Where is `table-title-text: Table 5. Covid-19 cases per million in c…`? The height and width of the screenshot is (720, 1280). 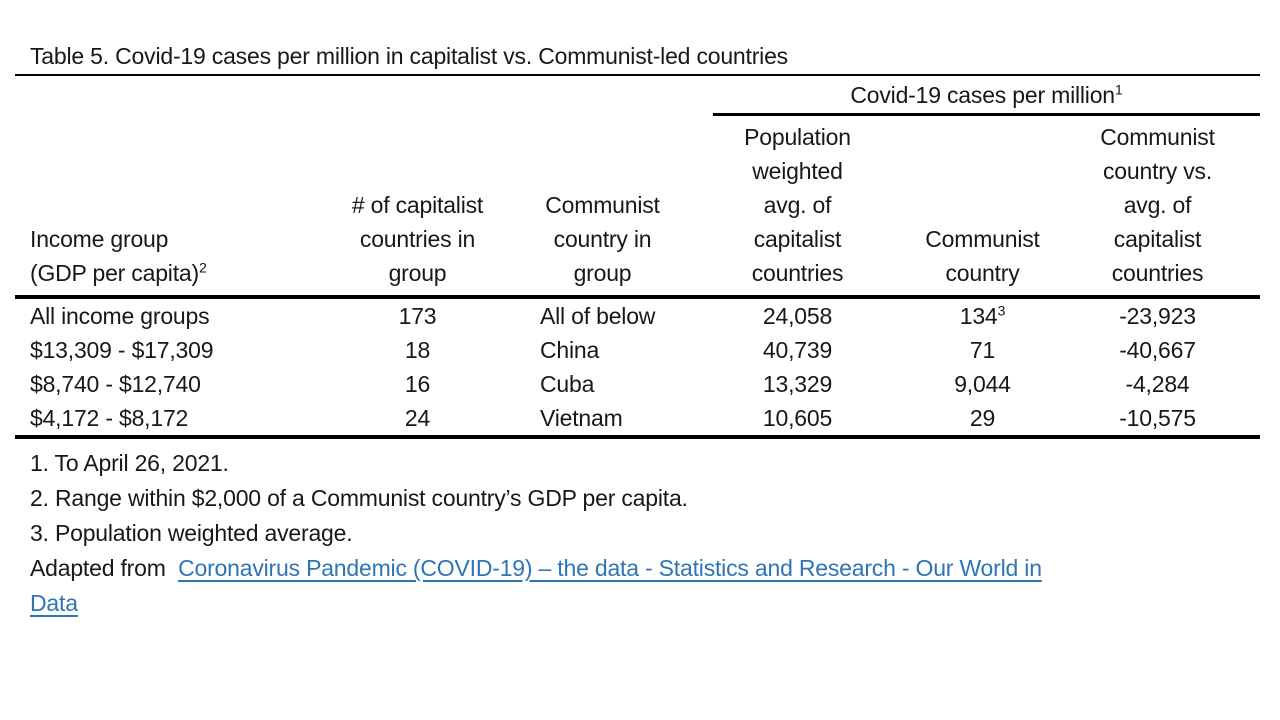 table-title-text: Table 5. Covid-19 cases per million in c… is located at coordinates (409, 56).